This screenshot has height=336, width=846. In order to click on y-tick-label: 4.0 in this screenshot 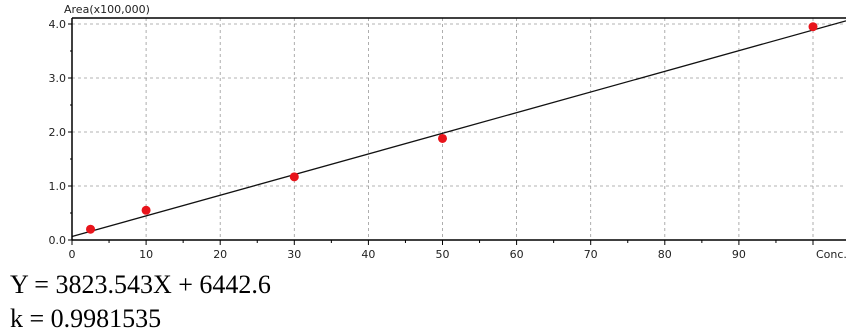, I will do `click(58, 24)`.